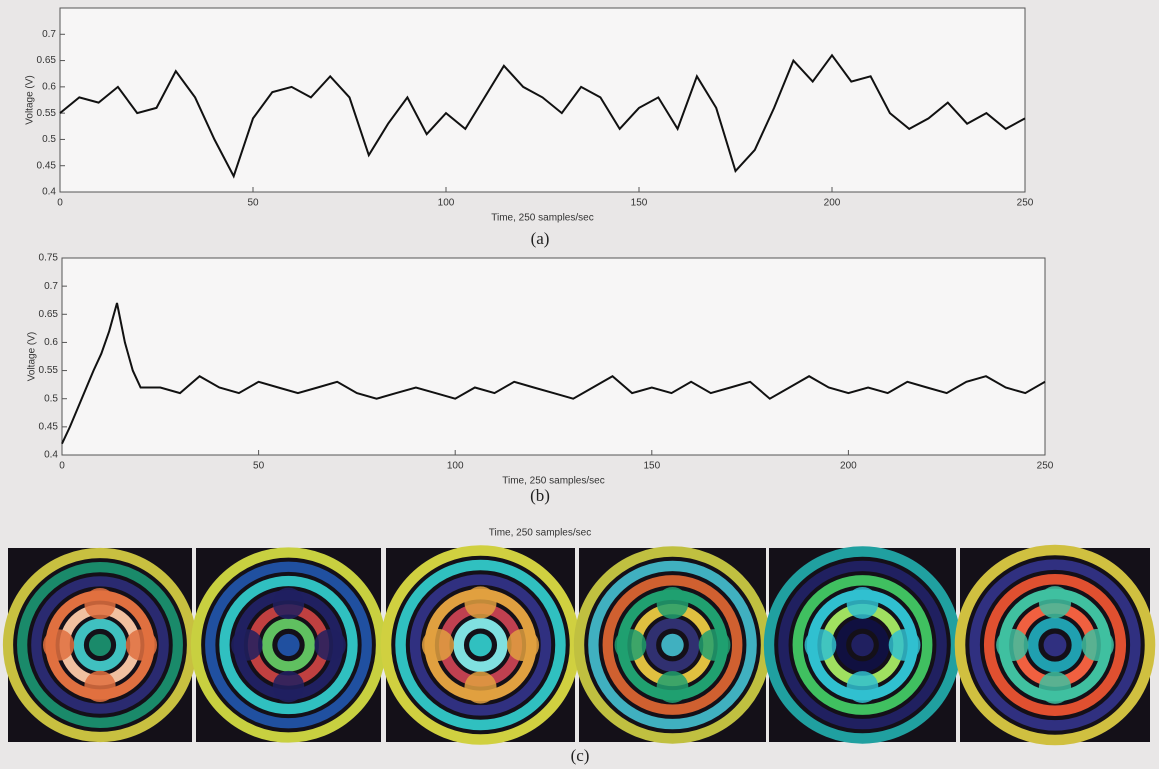 The height and width of the screenshot is (769, 1159). I want to click on caption: (c), so click(580, 755).